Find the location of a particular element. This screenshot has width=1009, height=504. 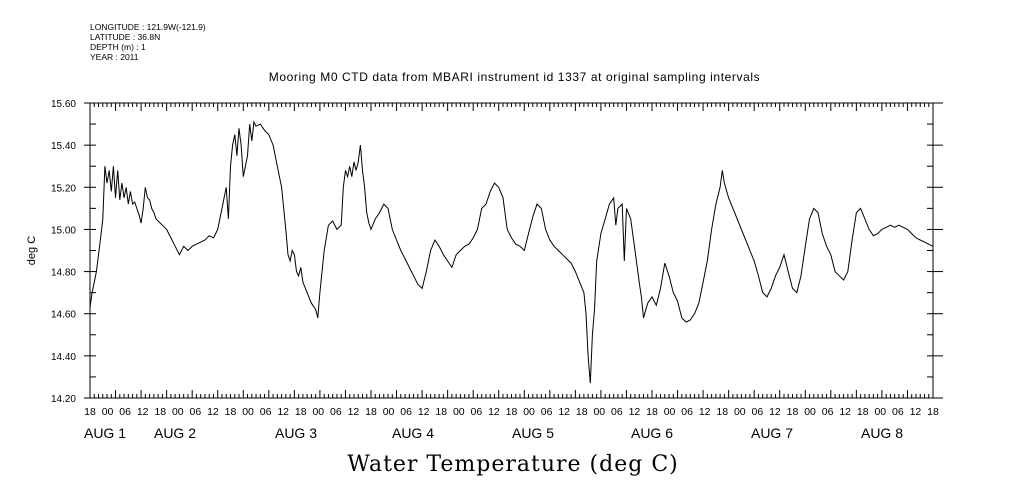

x-day-label: AUG 4 is located at coordinates (413, 433).